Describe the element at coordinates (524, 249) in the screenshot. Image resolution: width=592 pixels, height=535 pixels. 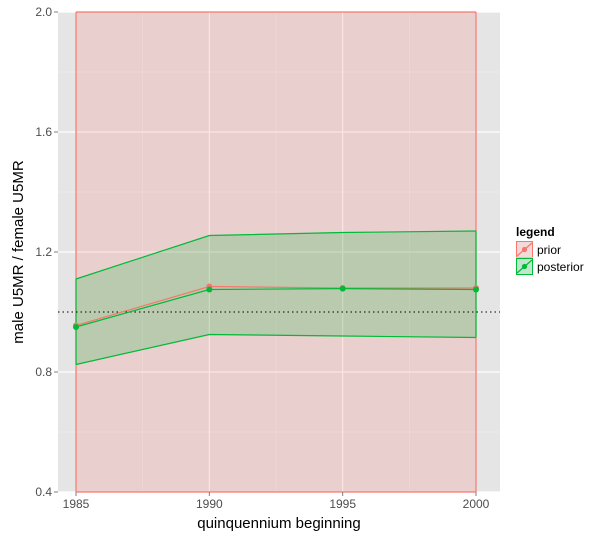
I see `legend-key-prior-point` at that location.